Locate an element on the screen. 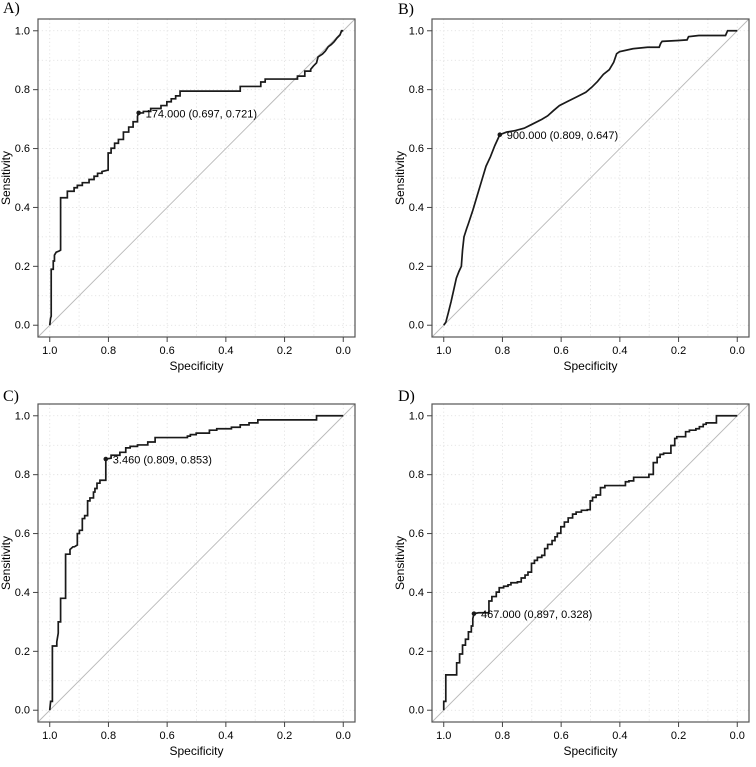  panel-b-label: B) is located at coordinates (406, 9).